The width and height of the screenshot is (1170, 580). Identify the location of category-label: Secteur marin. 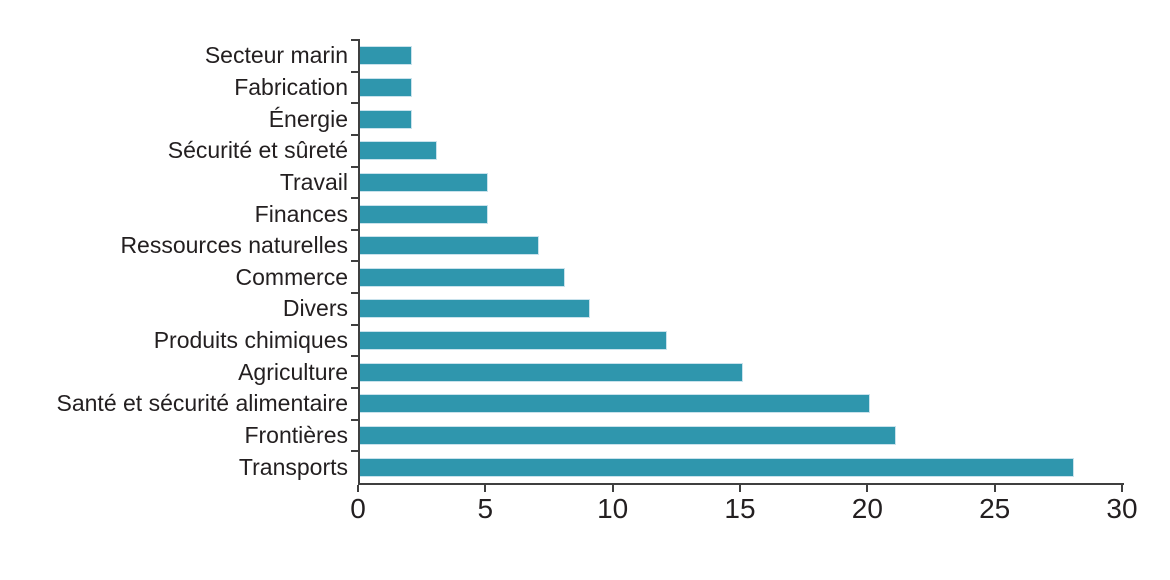
(276, 55).